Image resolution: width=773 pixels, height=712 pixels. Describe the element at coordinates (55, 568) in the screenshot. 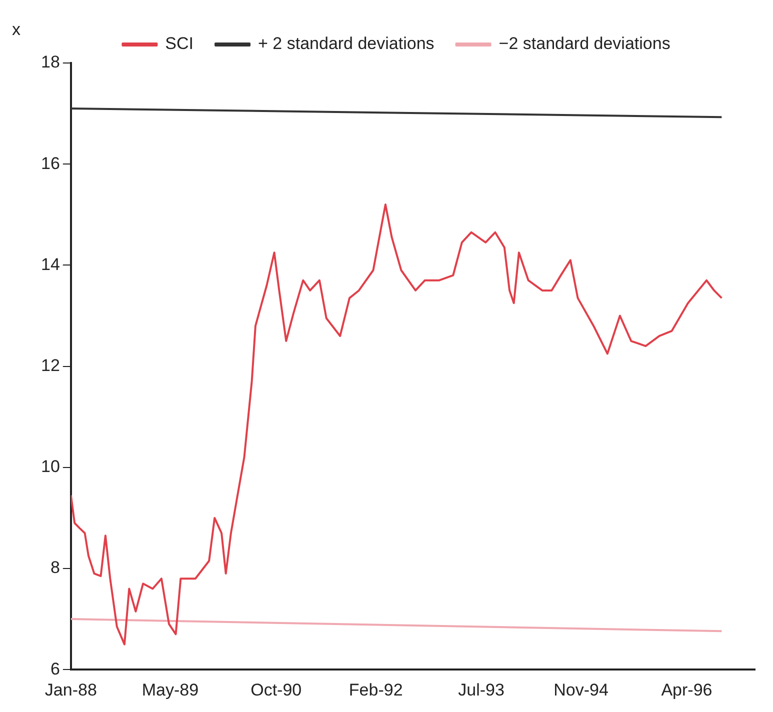

I see `y-tick-label: 8` at that location.